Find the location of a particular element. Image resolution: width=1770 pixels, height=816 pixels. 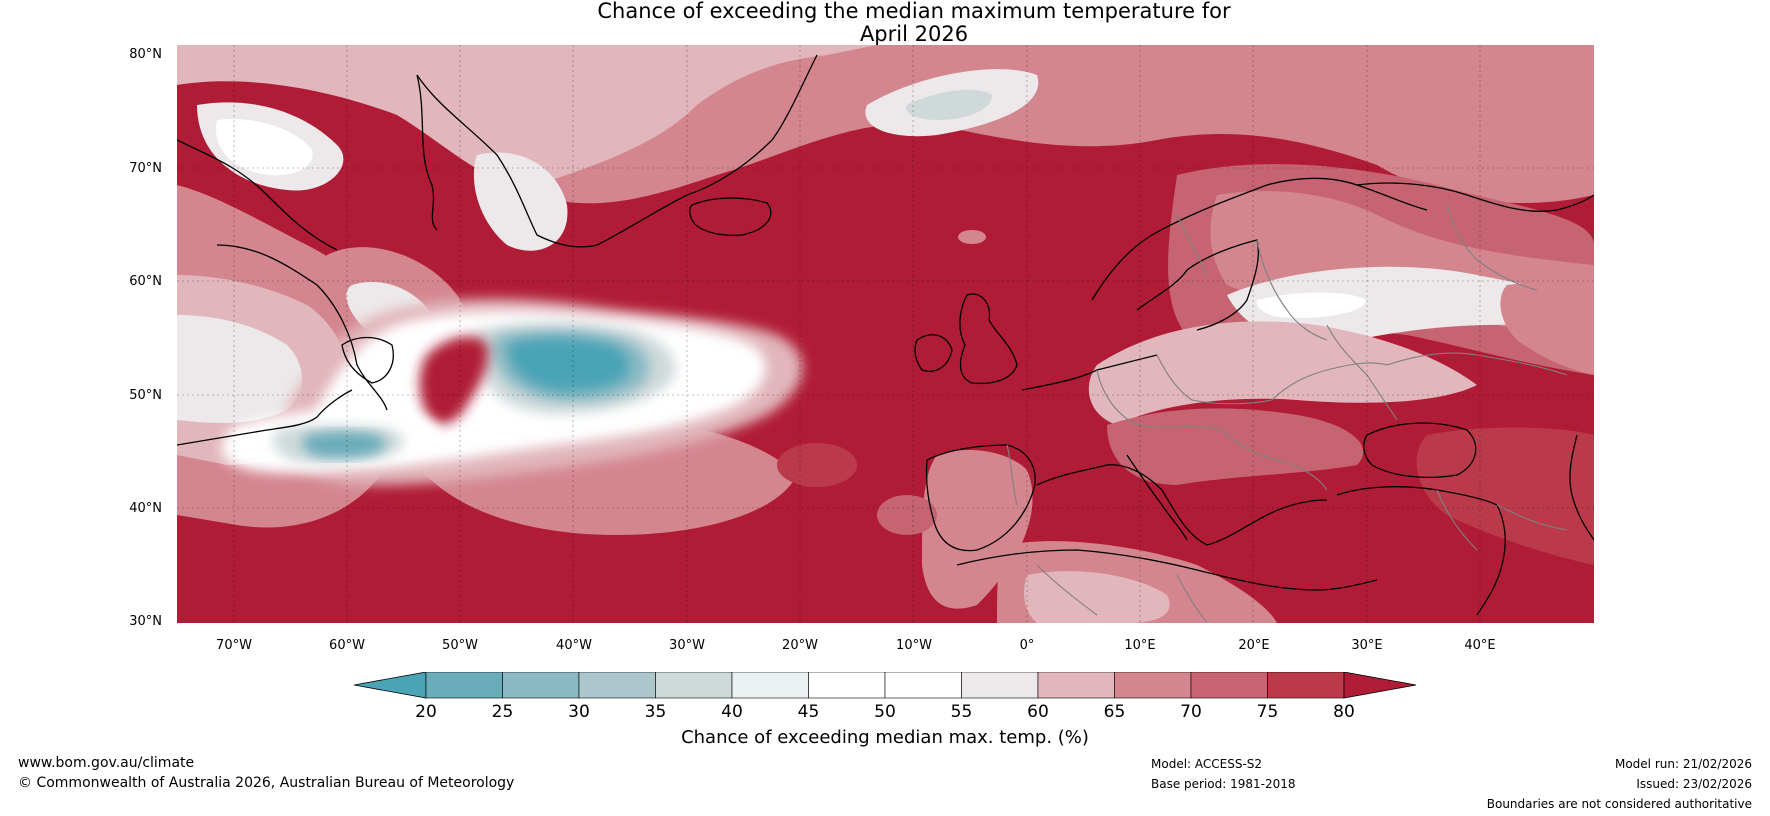

lon-tick-30w: 30°W is located at coordinates (687, 645).